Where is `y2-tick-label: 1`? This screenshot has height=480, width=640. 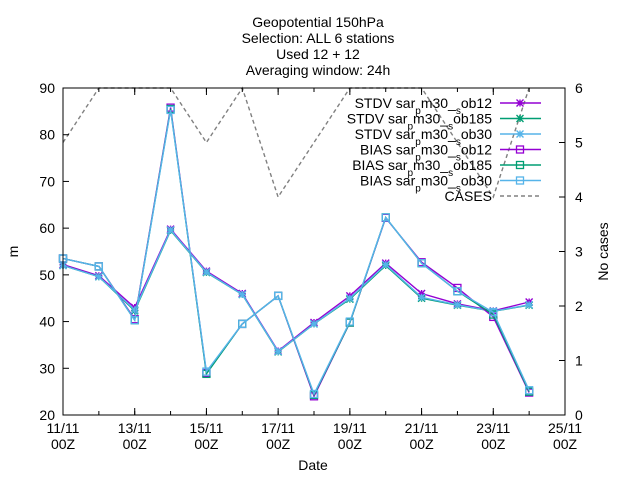 y2-tick-label: 1 is located at coordinates (579, 361).